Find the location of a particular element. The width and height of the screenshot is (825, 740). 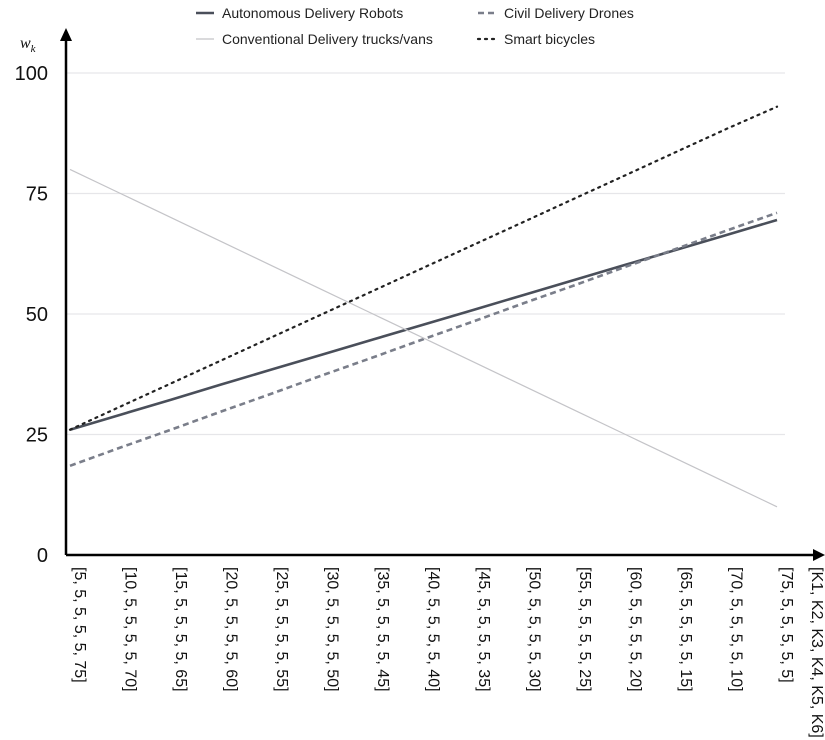

y-tick-label: 0 is located at coordinates (42, 556).